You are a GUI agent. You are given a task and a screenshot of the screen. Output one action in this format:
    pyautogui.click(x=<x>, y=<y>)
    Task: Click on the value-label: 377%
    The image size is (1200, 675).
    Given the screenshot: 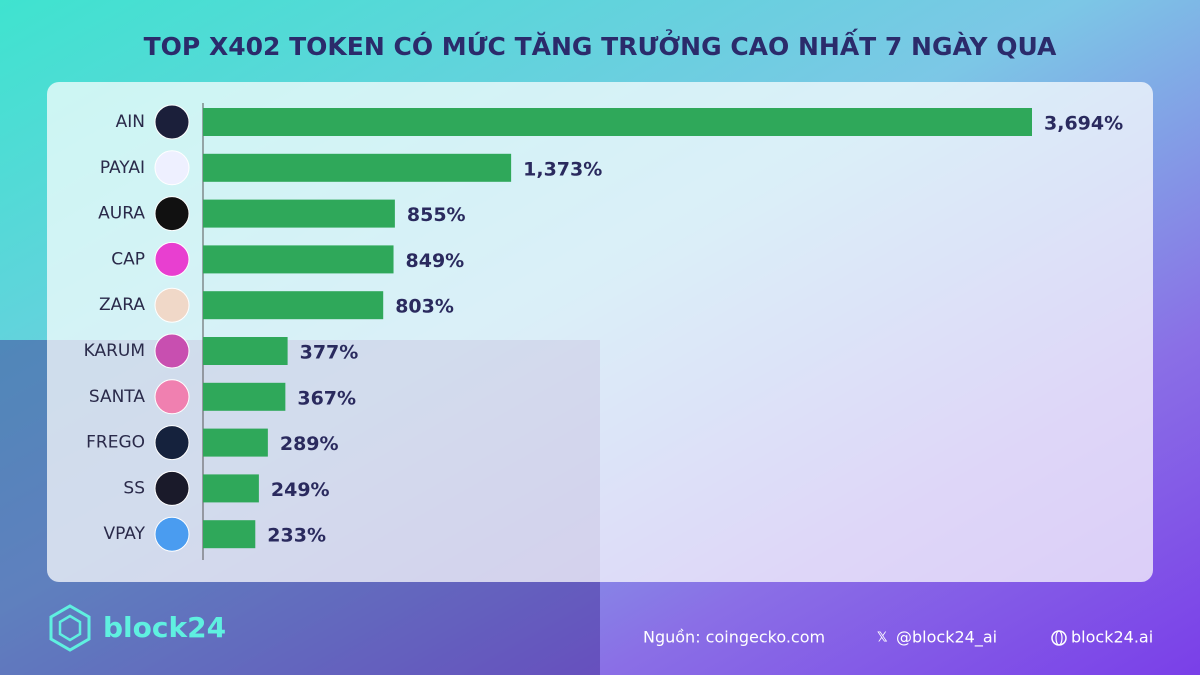 What is the action you would take?
    pyautogui.click(x=329, y=353)
    